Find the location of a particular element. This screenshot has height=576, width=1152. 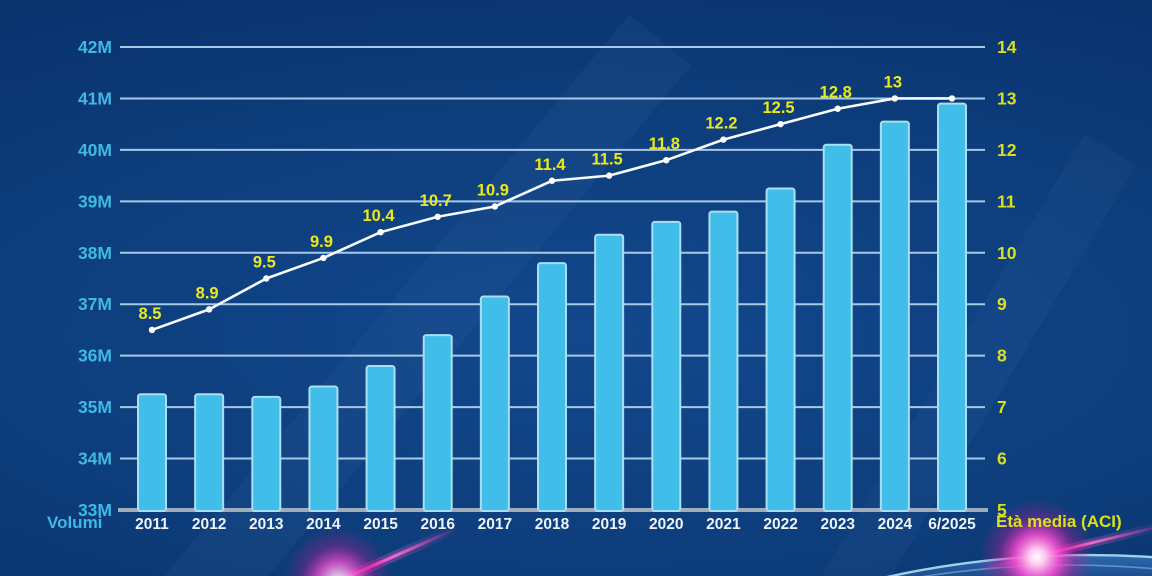

data-label-2011: 8.5 is located at coordinates (150, 314).